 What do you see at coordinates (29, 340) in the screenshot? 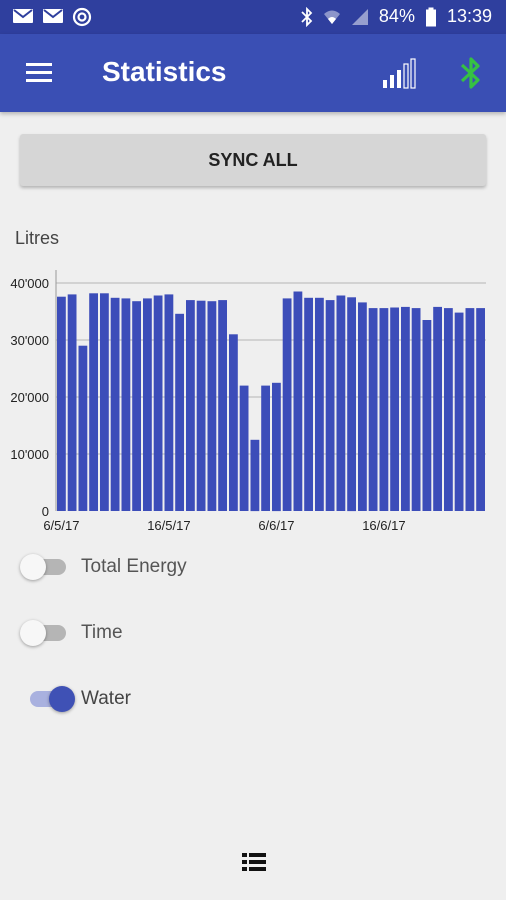
I see `y-tick-label: 30'000` at bounding box center [29, 340].